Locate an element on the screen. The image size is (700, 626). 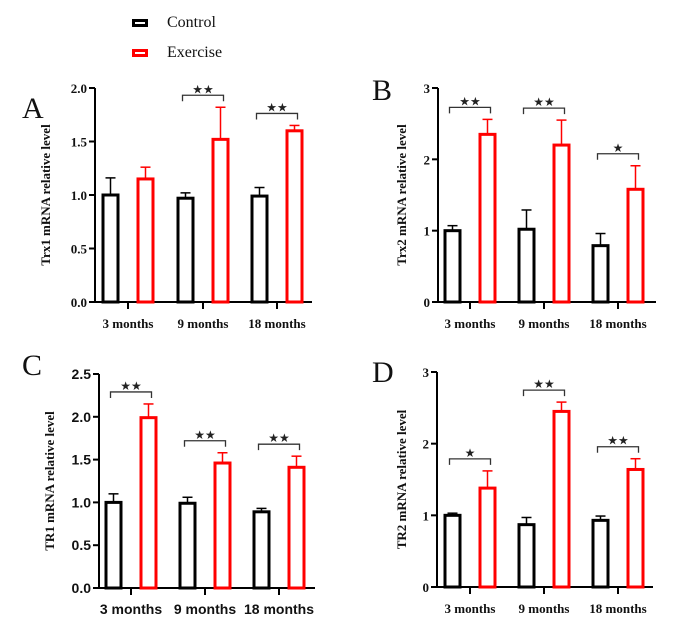
panel-c-letter: C is located at coordinates (32, 365).